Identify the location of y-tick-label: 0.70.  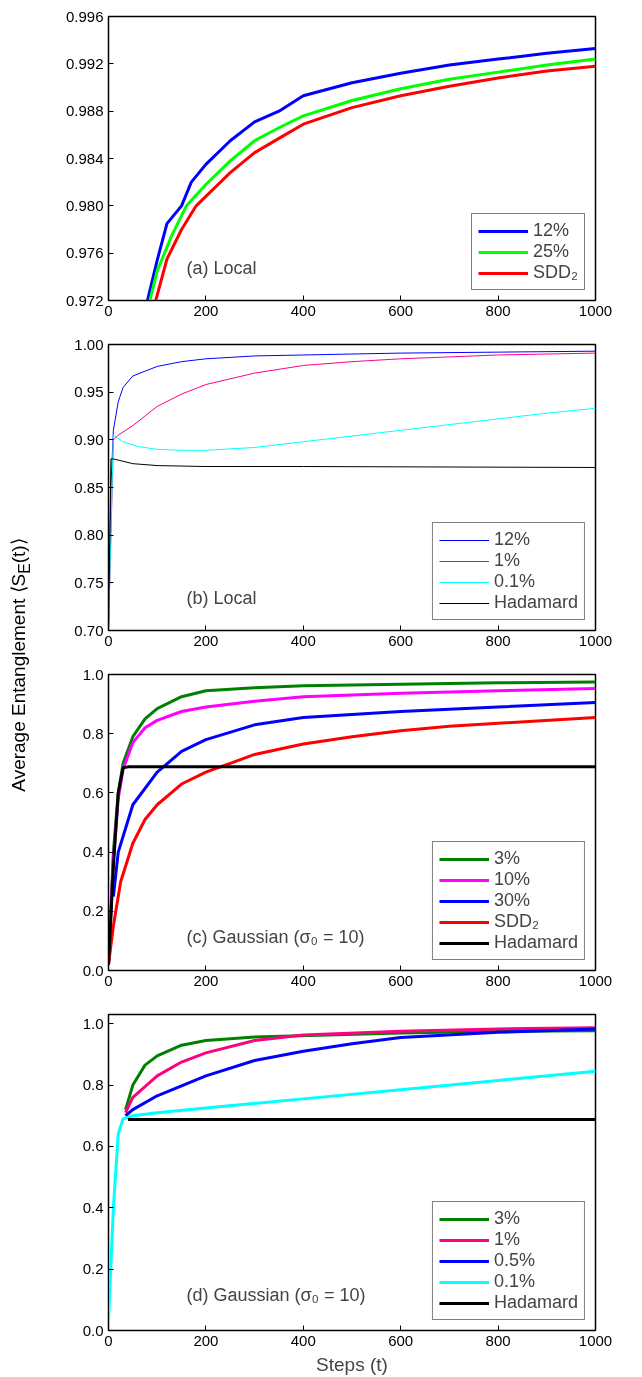
(89, 630).